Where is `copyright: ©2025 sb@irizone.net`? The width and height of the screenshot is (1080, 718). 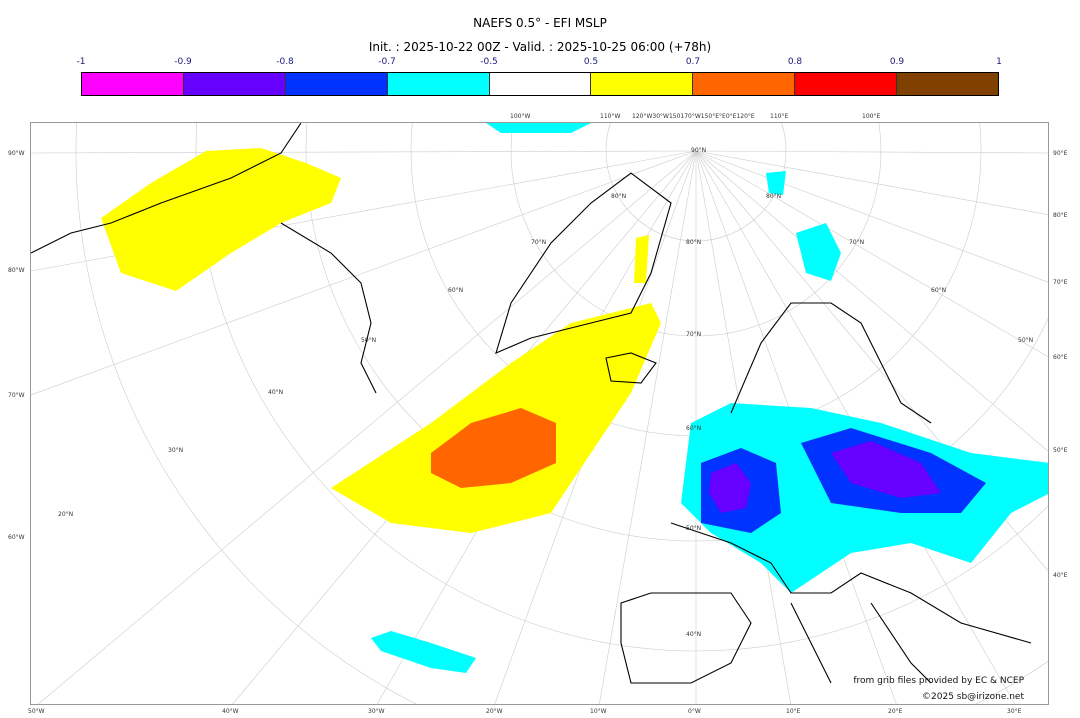
copyright: ©2025 sb@irizone.net is located at coordinates (973, 697).